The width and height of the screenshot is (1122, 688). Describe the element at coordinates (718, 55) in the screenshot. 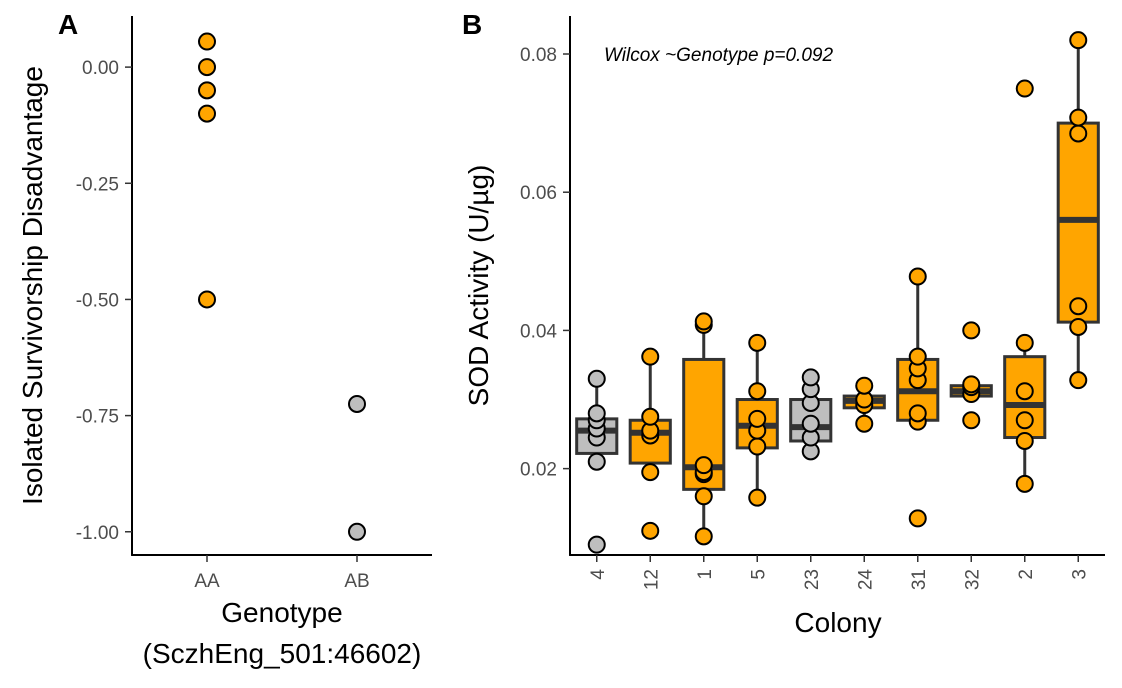

I see `panel-b-annotation: Wilcox ~Genotype p=0.092` at that location.